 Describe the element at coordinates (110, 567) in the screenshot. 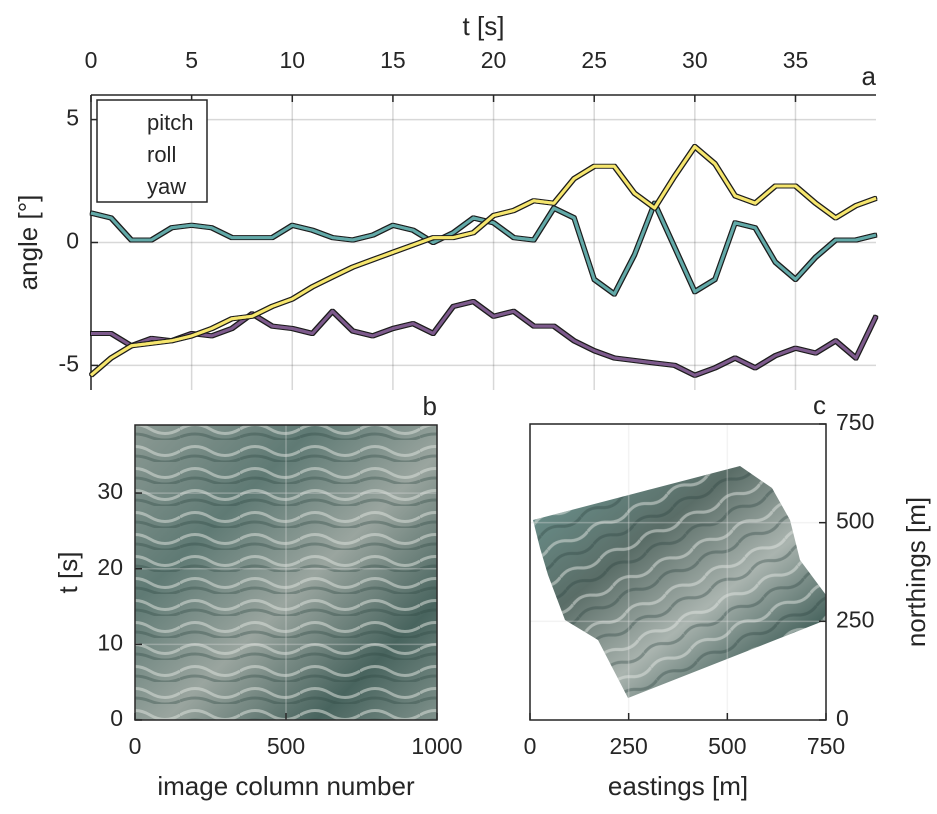

I see `y-tick-label: 20` at that location.